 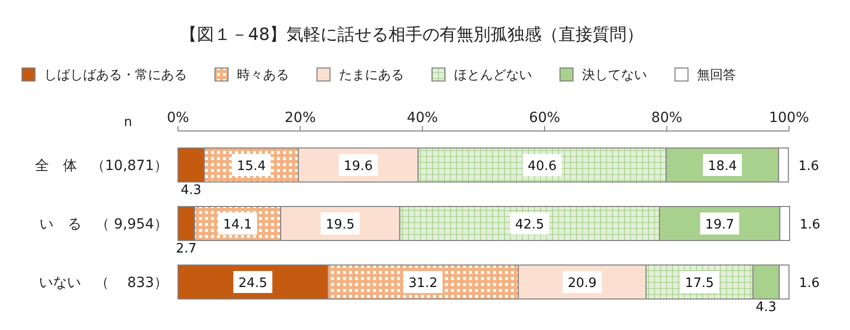 I want to click on chart-title: 【図１－48】気軽に話せる相手の有無別孤独感（直接質問）, so click(x=412, y=35).